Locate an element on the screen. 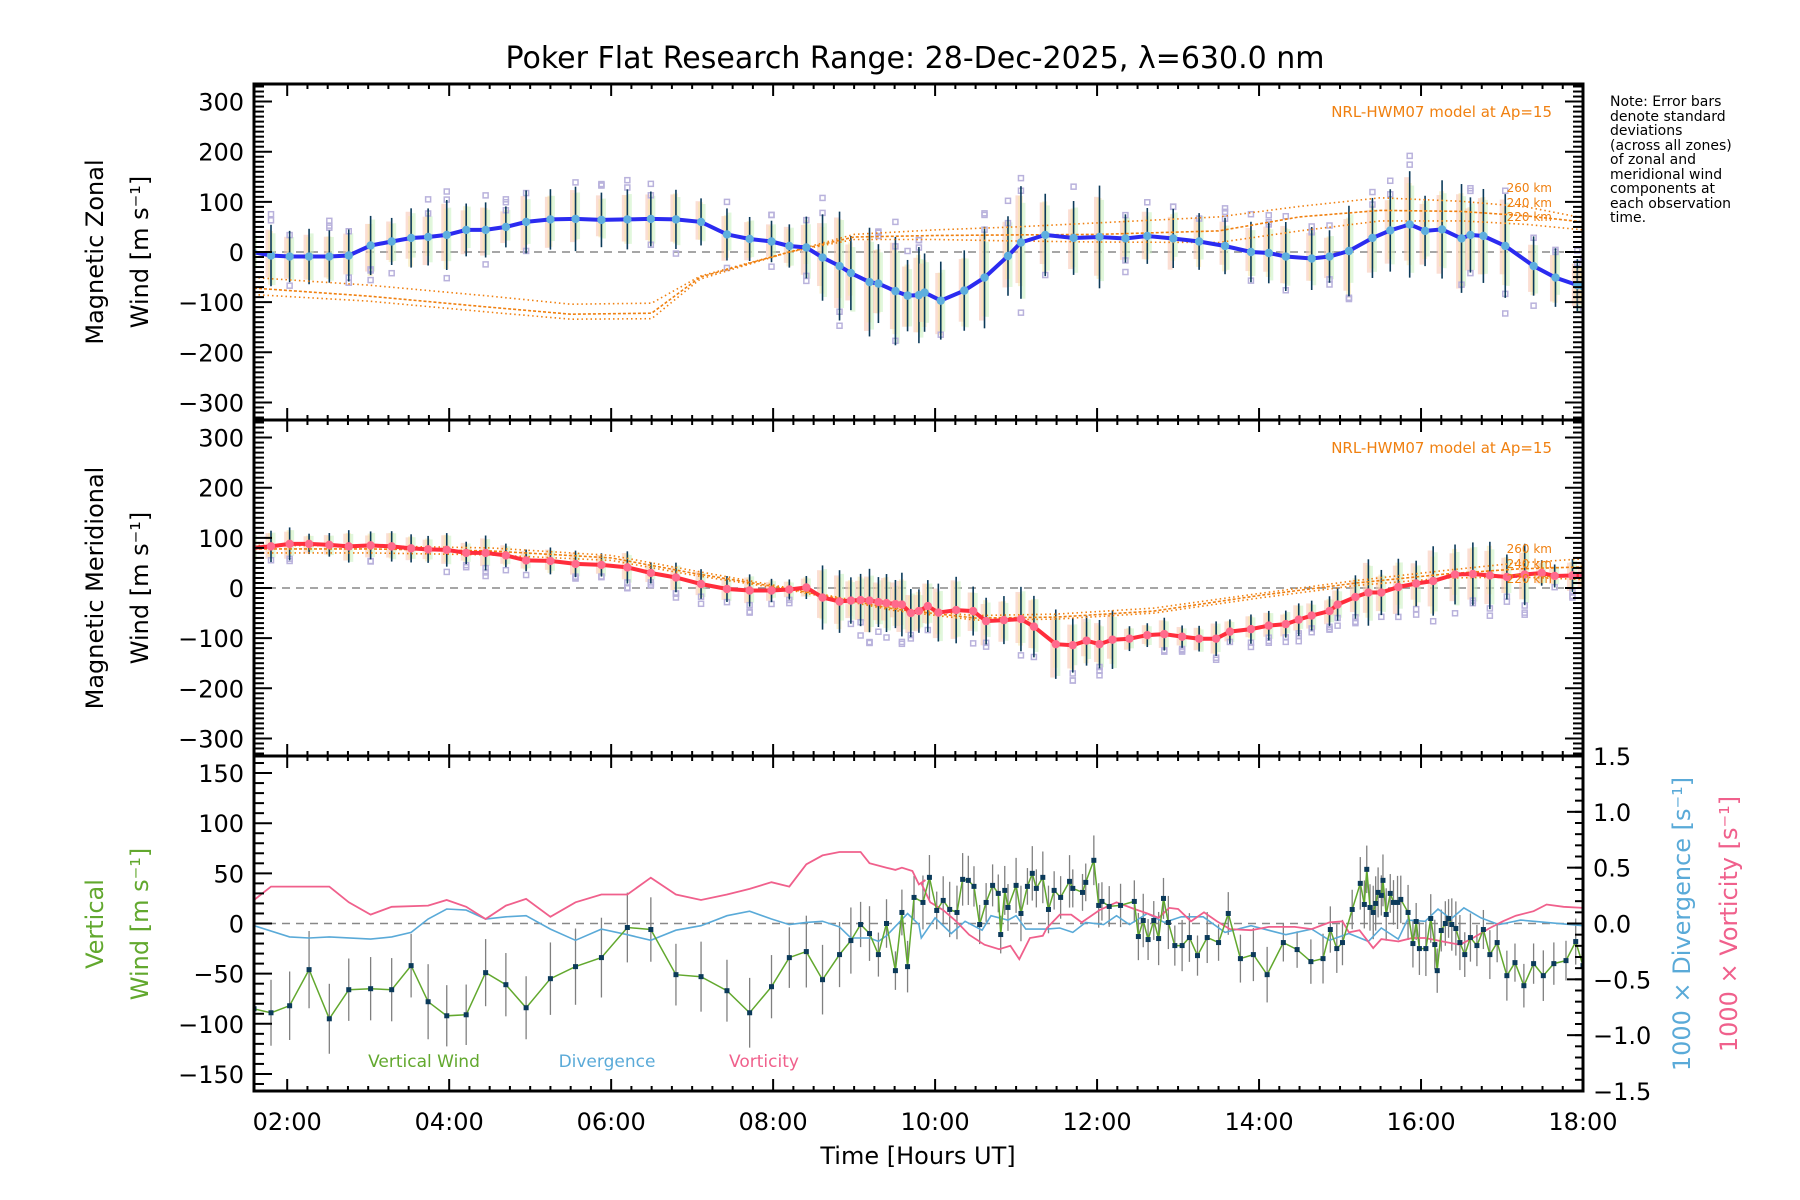  plot-area is located at coordinates (915, 605).